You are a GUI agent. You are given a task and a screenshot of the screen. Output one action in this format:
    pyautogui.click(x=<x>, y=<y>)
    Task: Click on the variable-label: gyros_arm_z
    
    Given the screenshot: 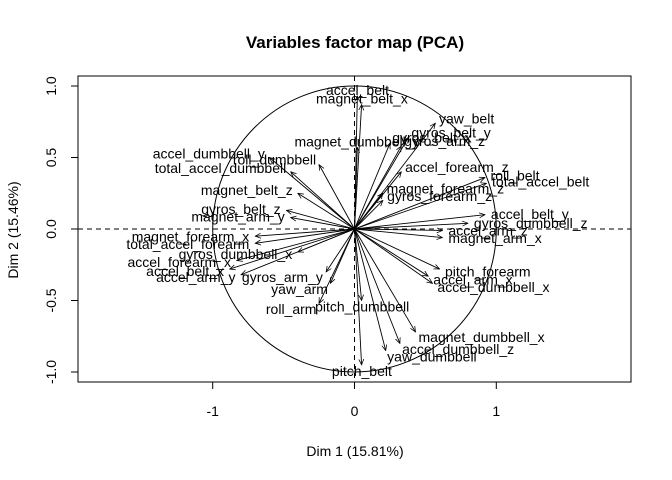 What is the action you would take?
    pyautogui.click(x=444, y=141)
    